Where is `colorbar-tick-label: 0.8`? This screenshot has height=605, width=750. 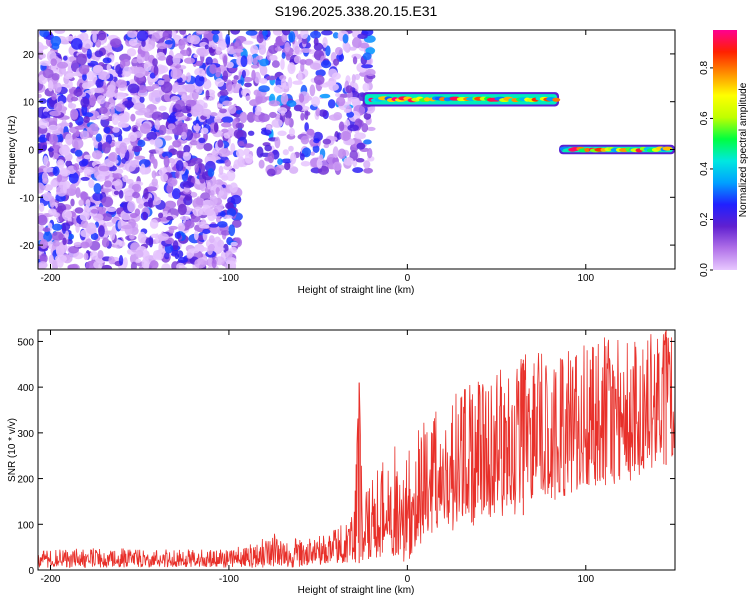
colorbar-tick-label: 0.8 is located at coordinates (704, 68).